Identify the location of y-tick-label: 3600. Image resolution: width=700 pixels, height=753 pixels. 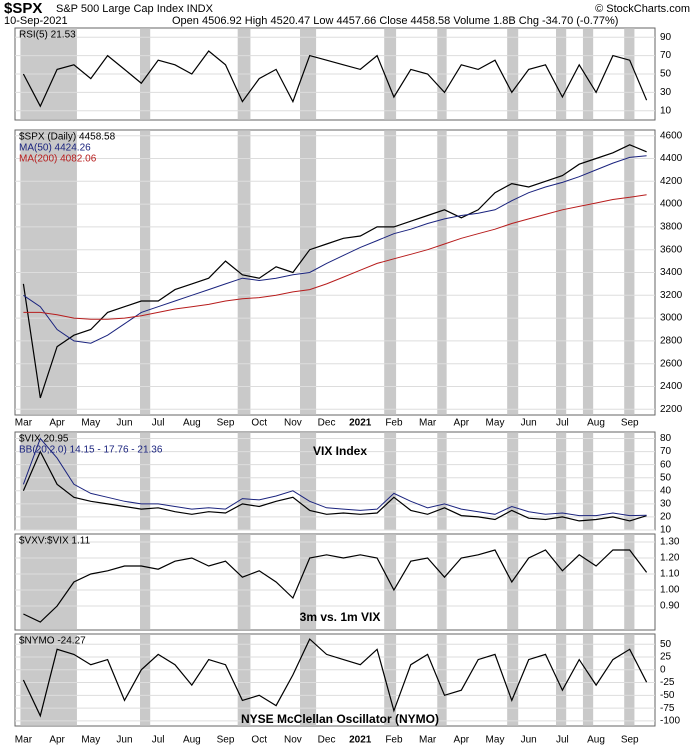
(671, 249).